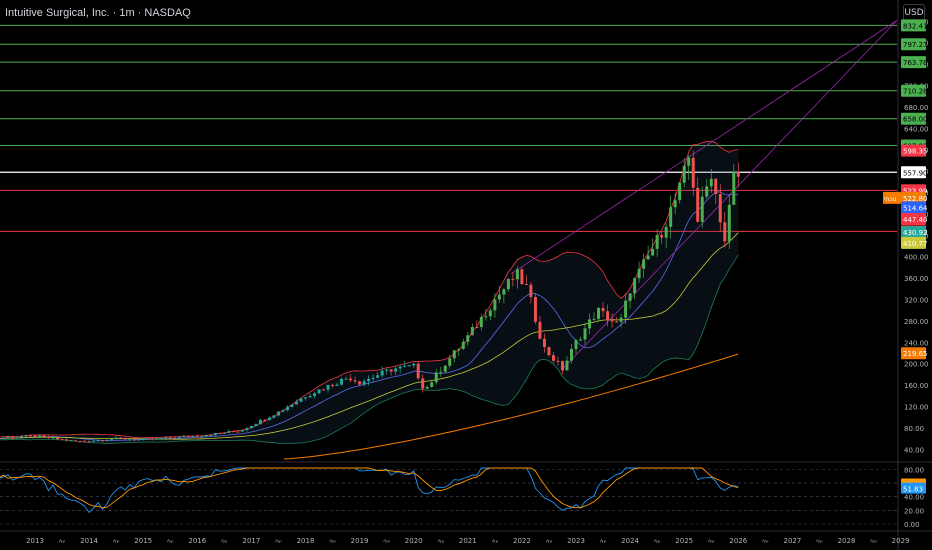  I want to click on y-tick-label: 80.00, so click(914, 429).